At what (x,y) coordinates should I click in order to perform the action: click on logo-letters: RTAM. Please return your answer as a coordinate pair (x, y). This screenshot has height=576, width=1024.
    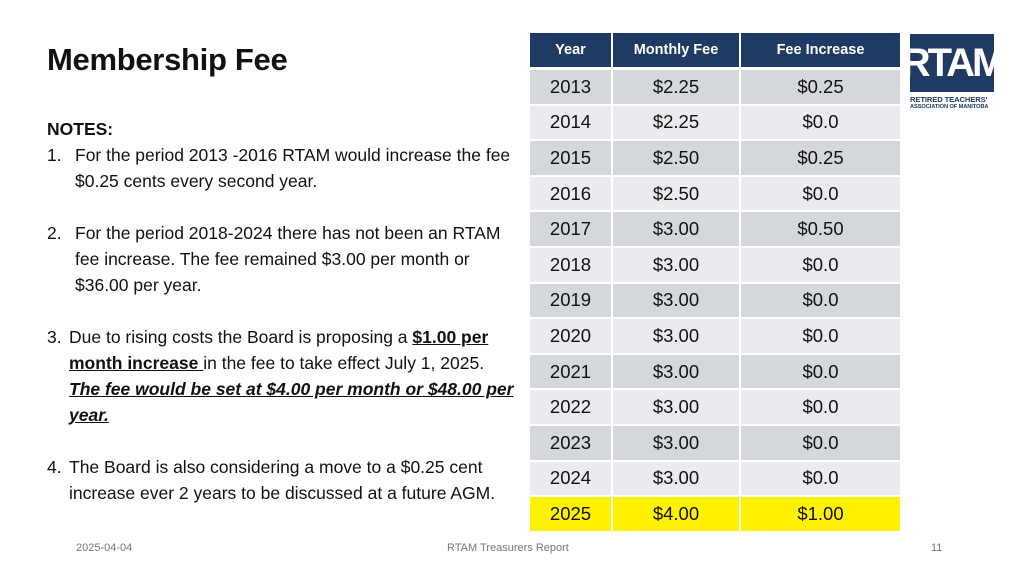
    Looking at the image, I should click on (953, 63).